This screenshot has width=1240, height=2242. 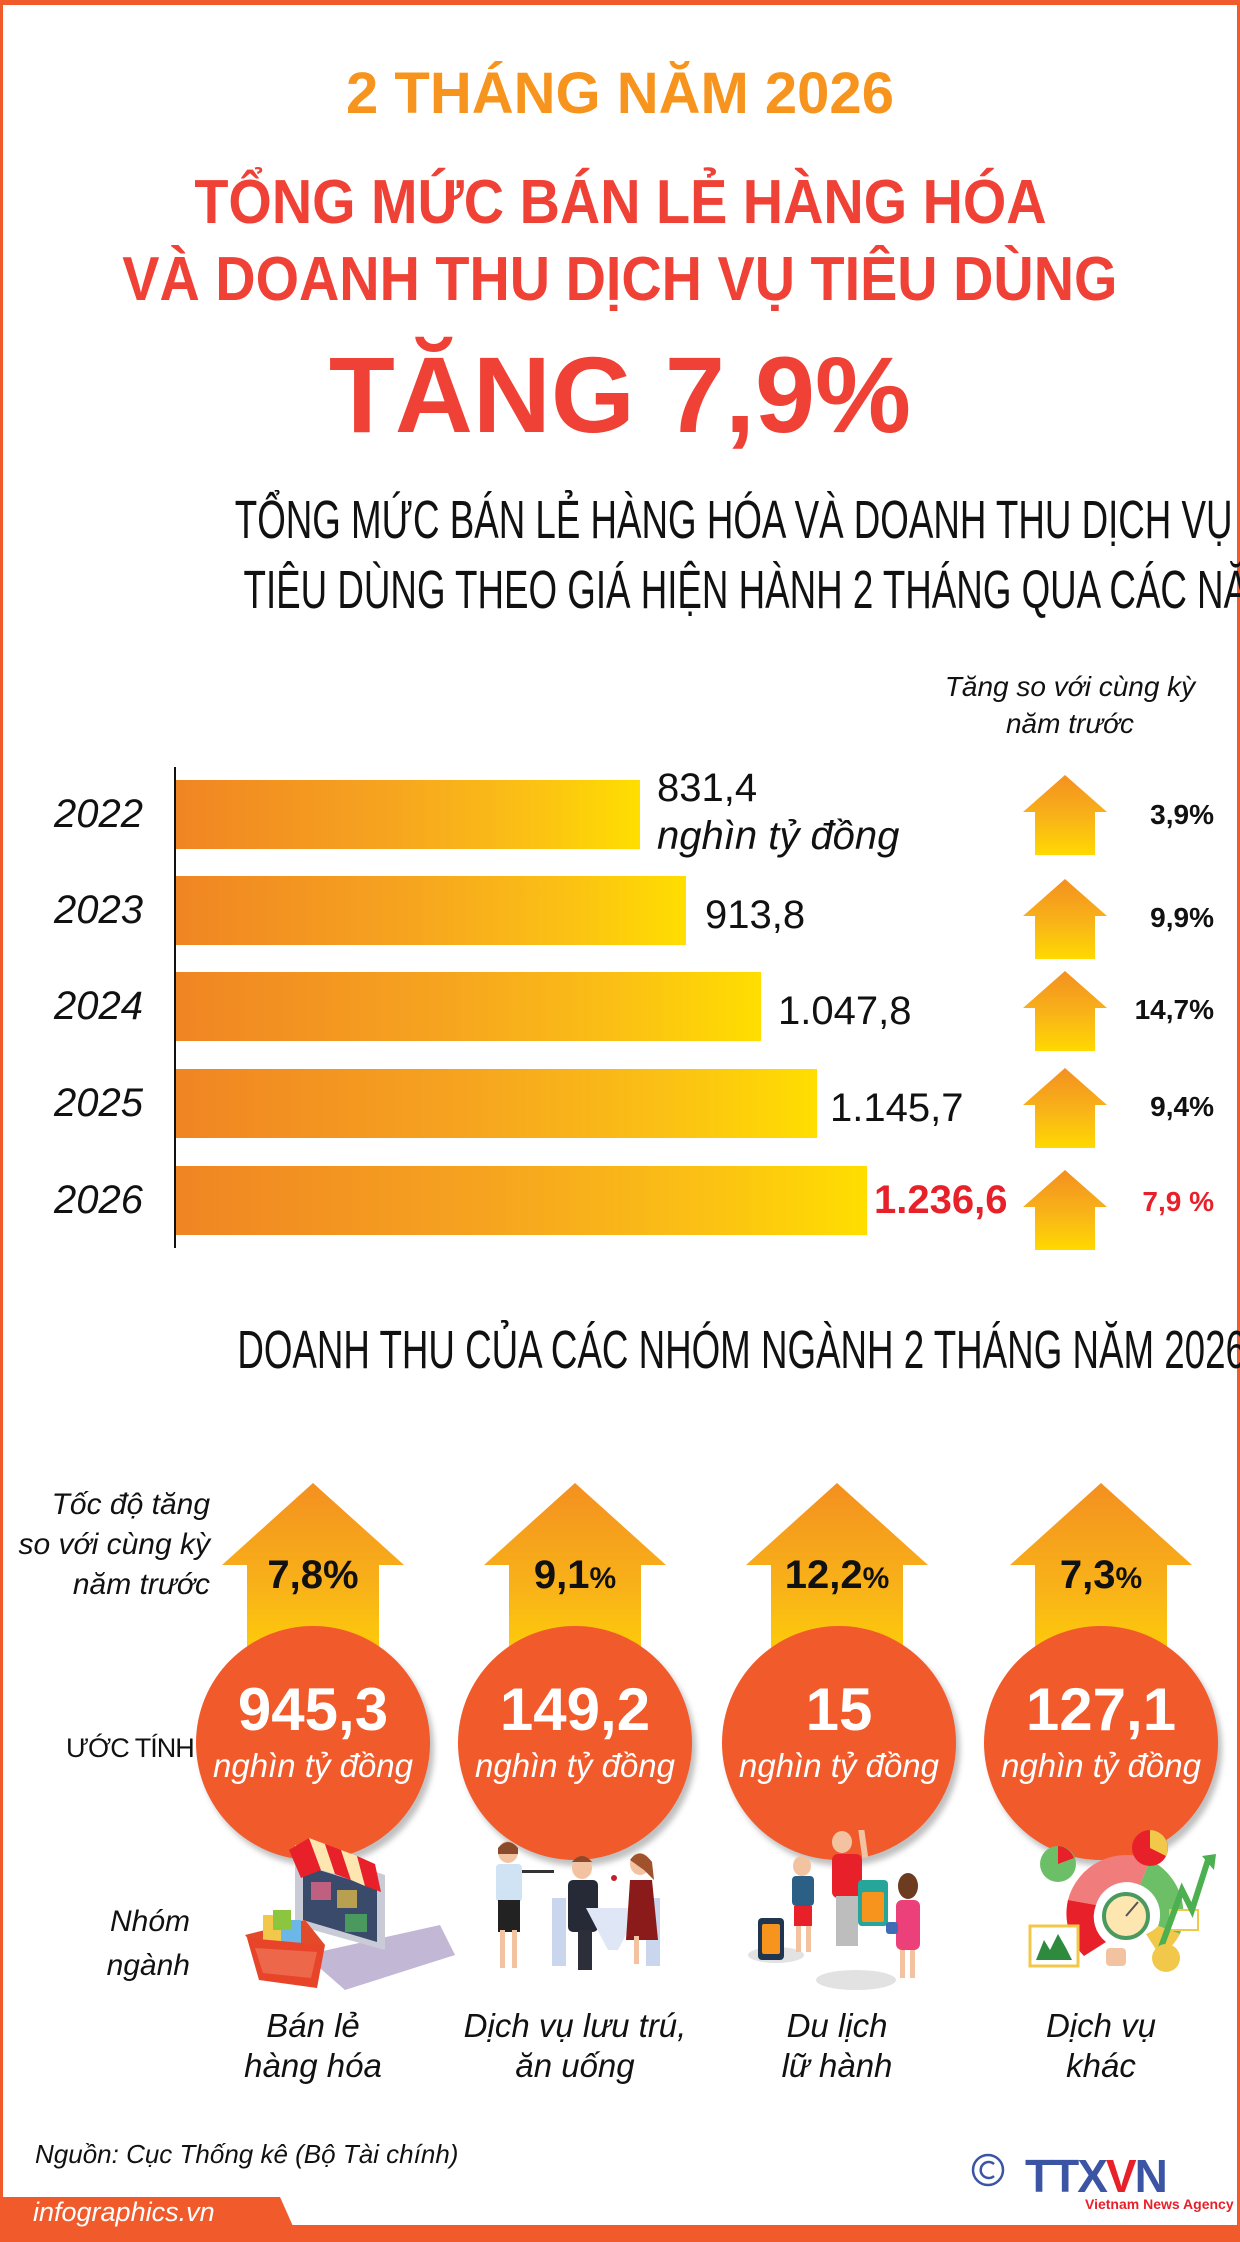 What do you see at coordinates (350, 1914) in the screenshot?
I see `shop-basket-icon` at bounding box center [350, 1914].